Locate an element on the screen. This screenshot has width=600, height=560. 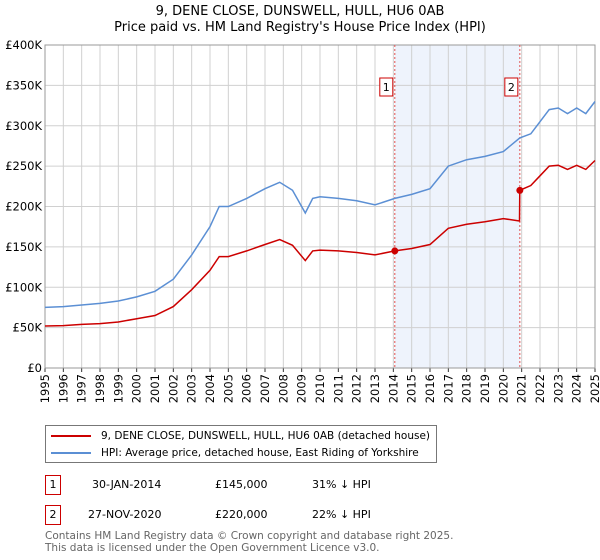
sale-label: 1 is located at coordinates (386, 87).